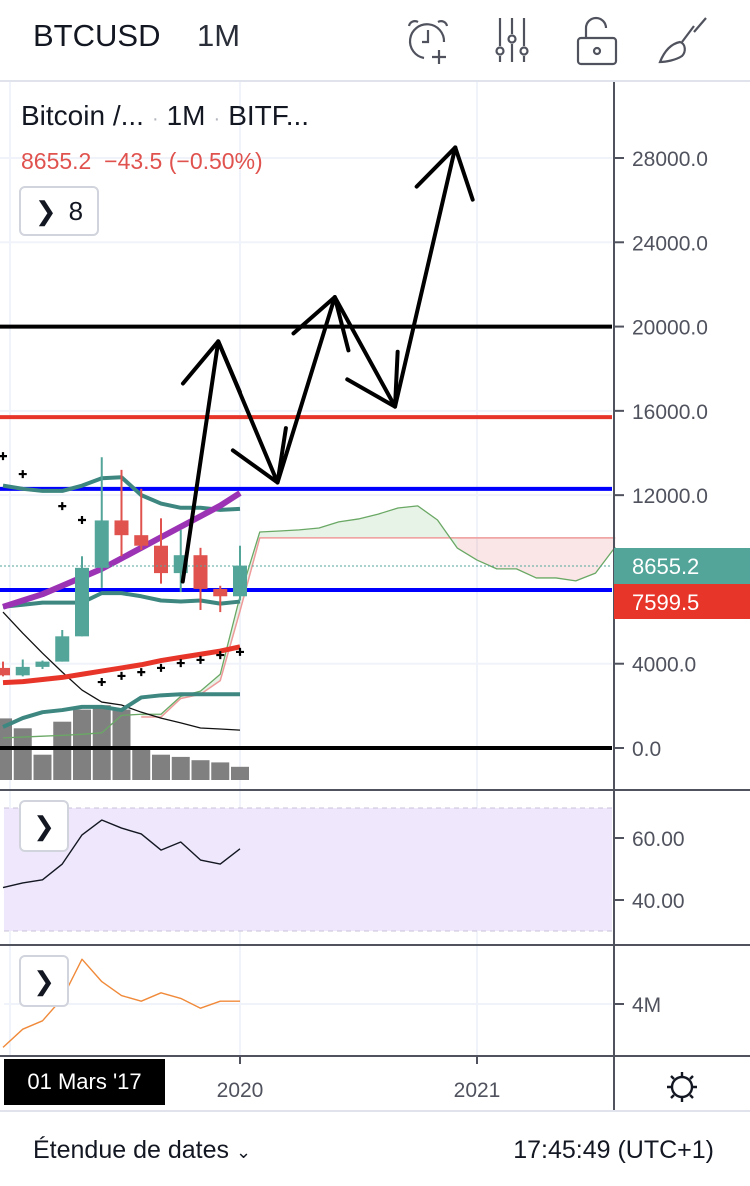 This screenshot has width=750, height=1186. What do you see at coordinates (84, 1082) in the screenshot?
I see `crosshair-date-label: 01 Mars '17` at bounding box center [84, 1082].